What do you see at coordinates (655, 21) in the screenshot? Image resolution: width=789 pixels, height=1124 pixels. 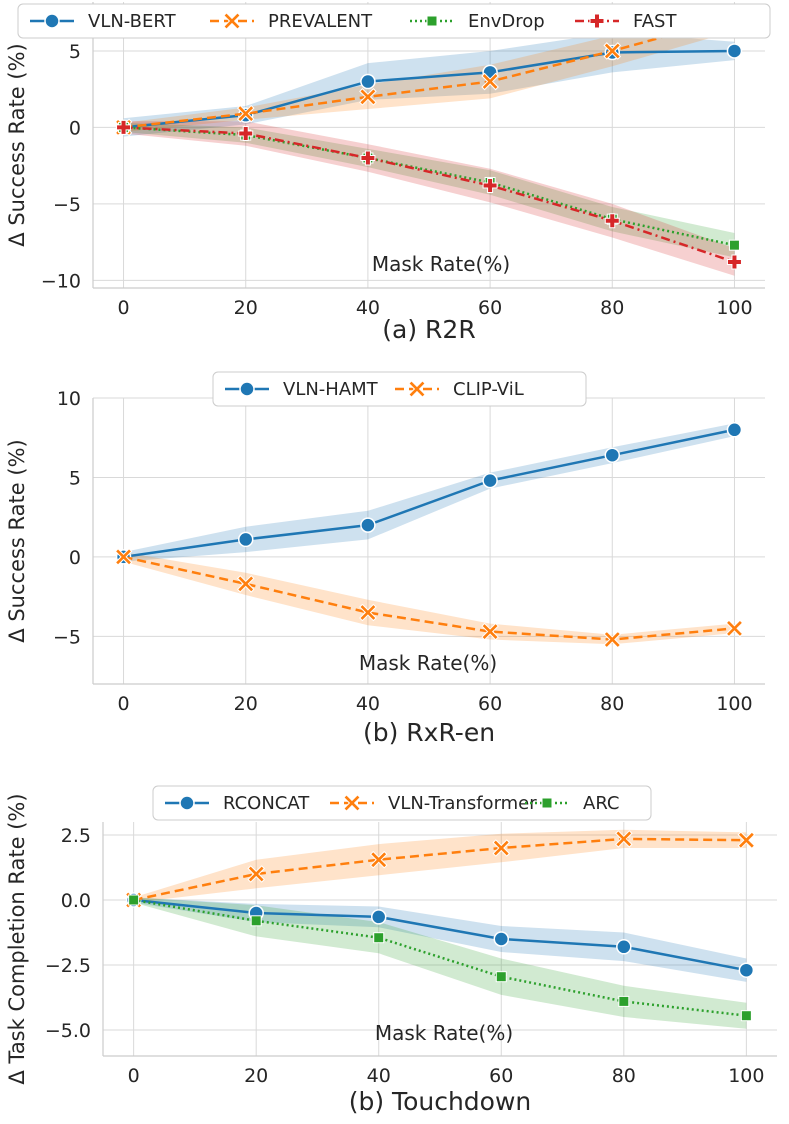 I see `legend-label: FAST` at bounding box center [655, 21].